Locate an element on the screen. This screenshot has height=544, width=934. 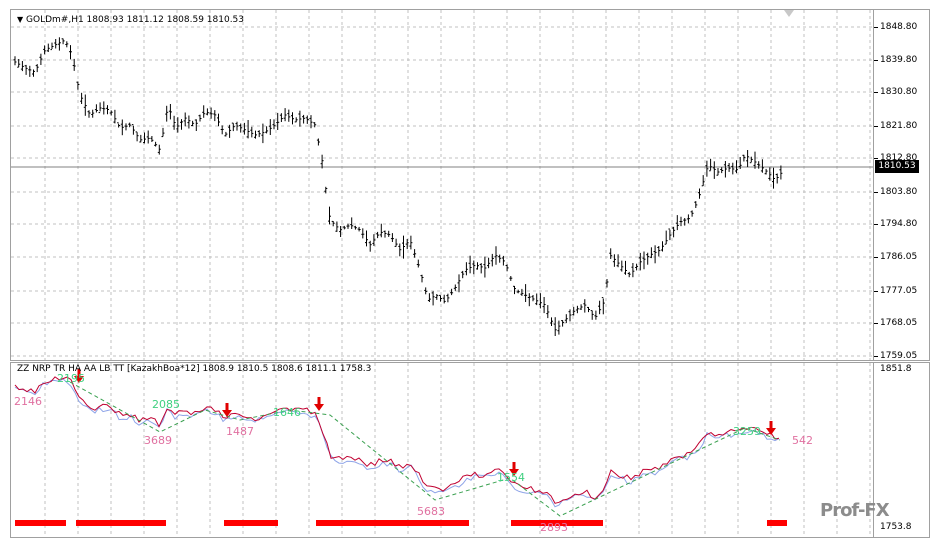
price-scale is located at coordinates (902, 185).